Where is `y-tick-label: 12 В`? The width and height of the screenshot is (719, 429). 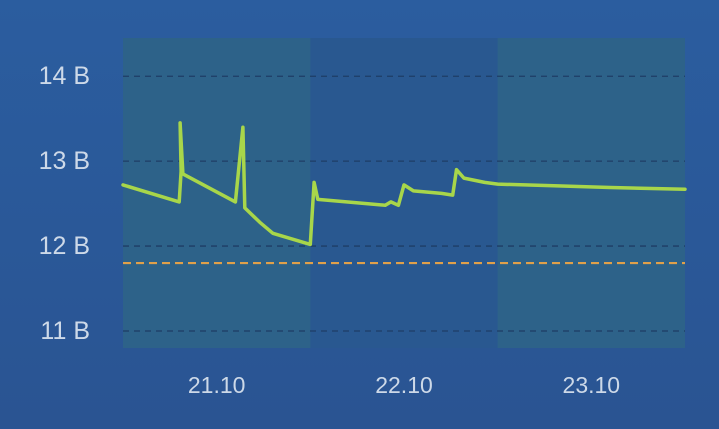
y-tick-label: 12 В is located at coordinates (64, 246).